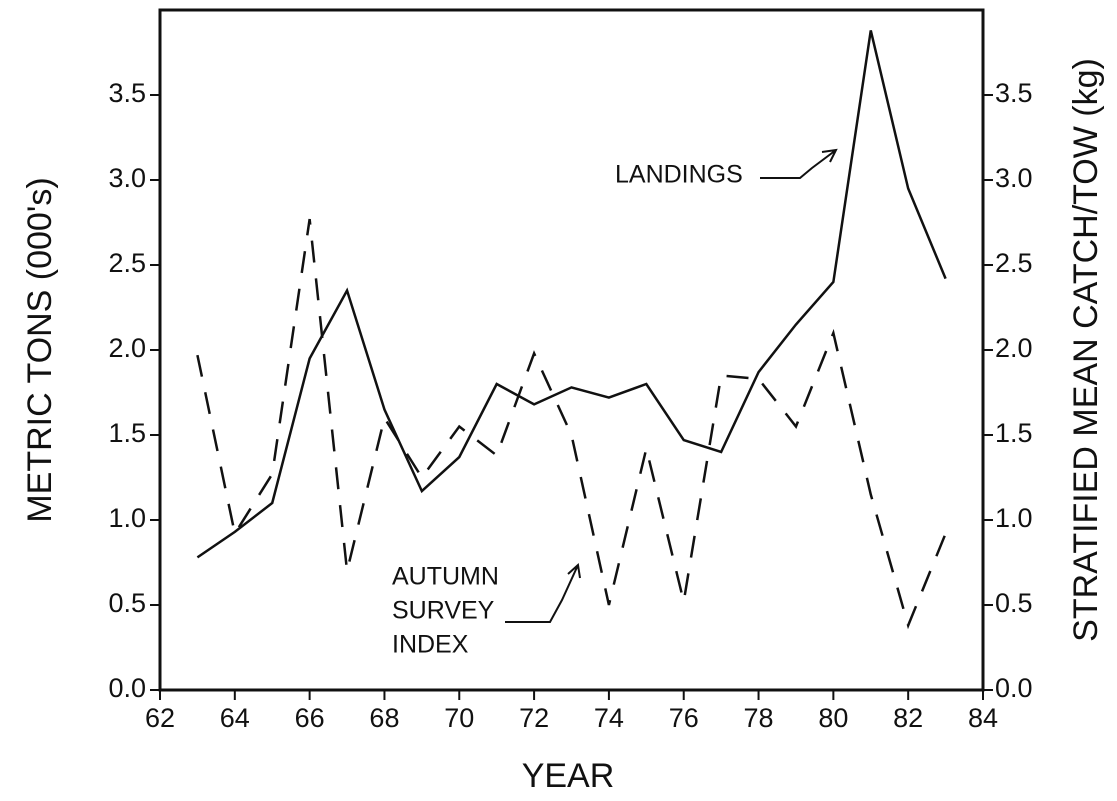  I want to click on x-tick-label: 64, so click(235, 718).